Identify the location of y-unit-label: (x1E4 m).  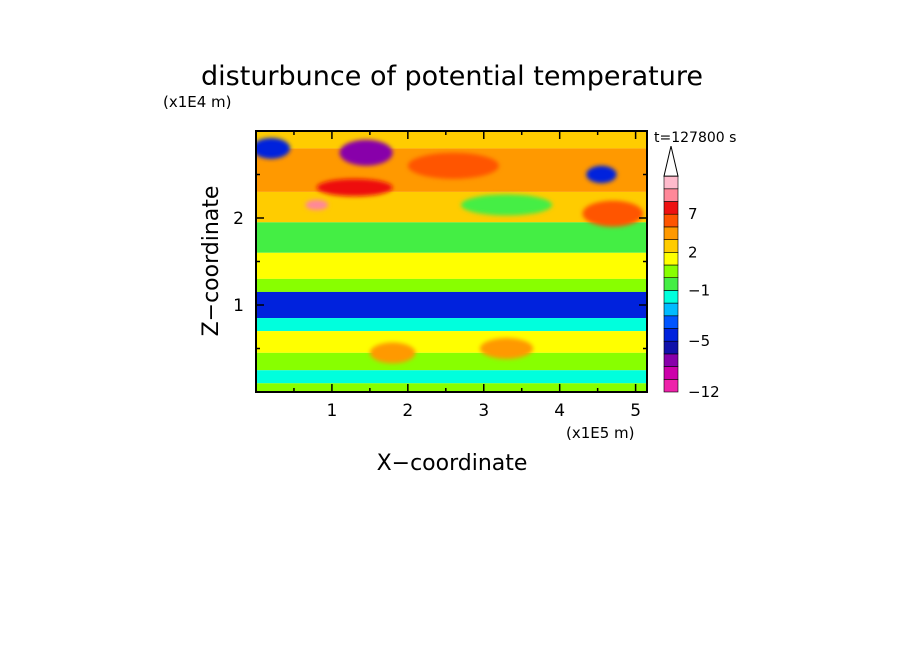
(197, 102).